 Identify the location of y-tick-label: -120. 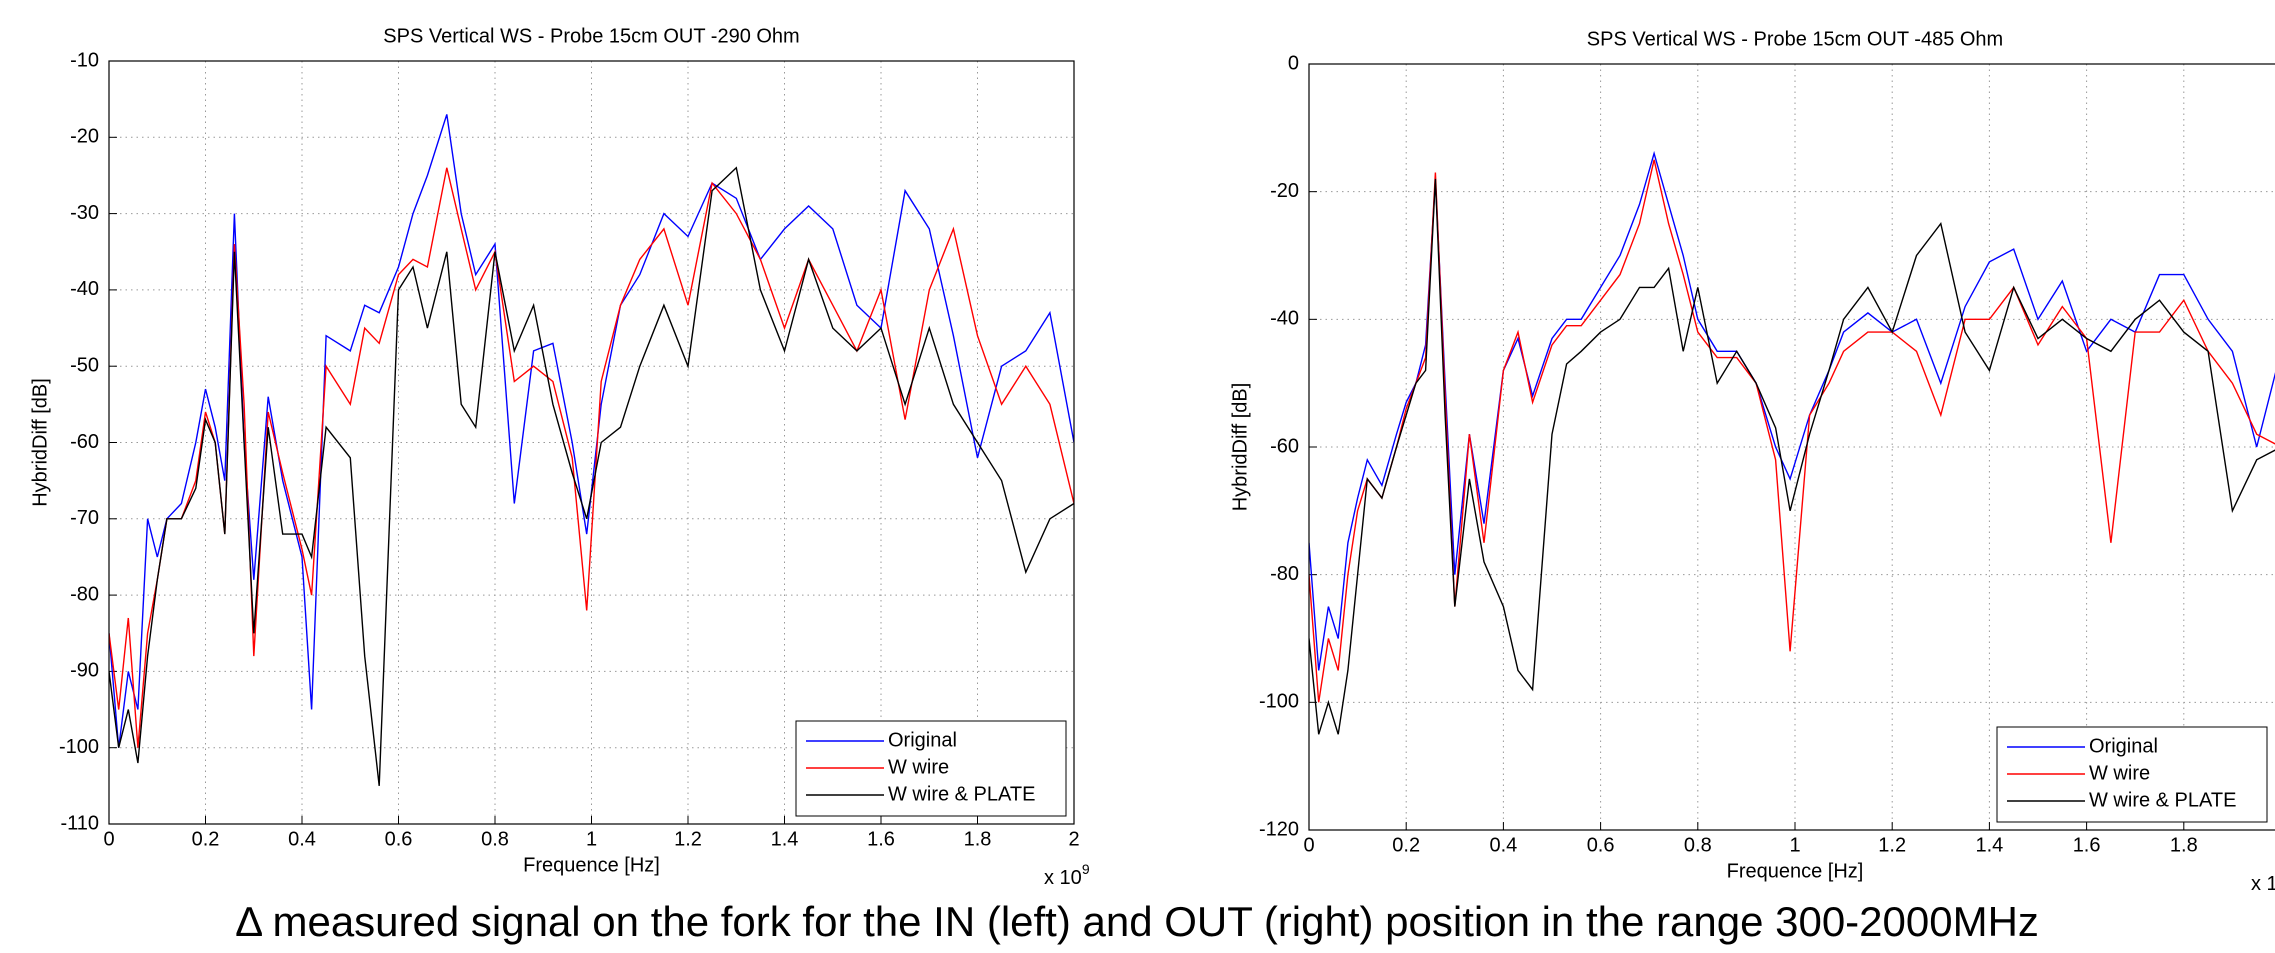
(1279, 829).